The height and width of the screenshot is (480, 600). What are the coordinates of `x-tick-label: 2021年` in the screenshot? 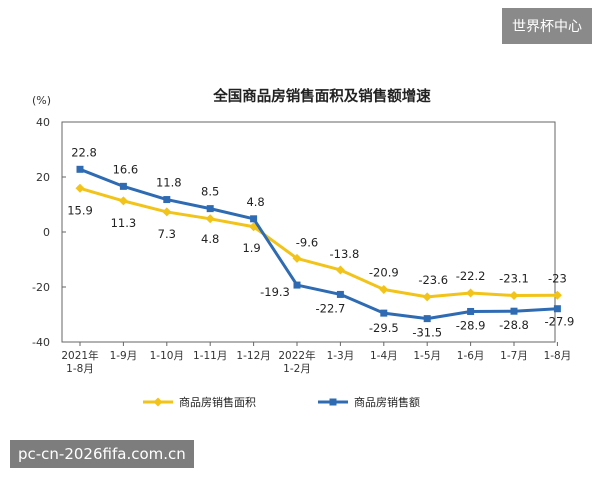 It's located at (79, 355).